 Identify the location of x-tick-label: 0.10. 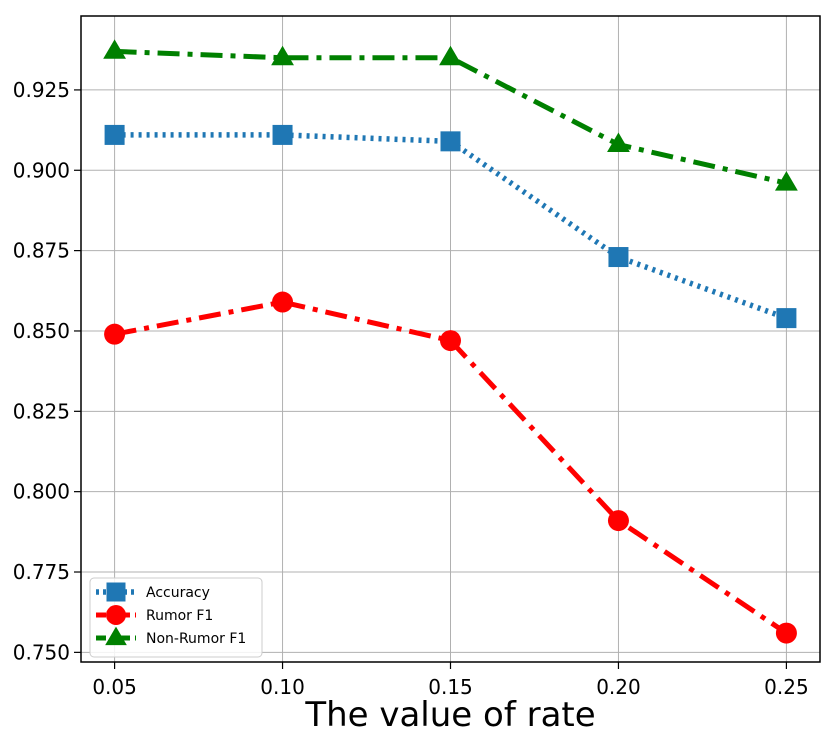
(282, 687).